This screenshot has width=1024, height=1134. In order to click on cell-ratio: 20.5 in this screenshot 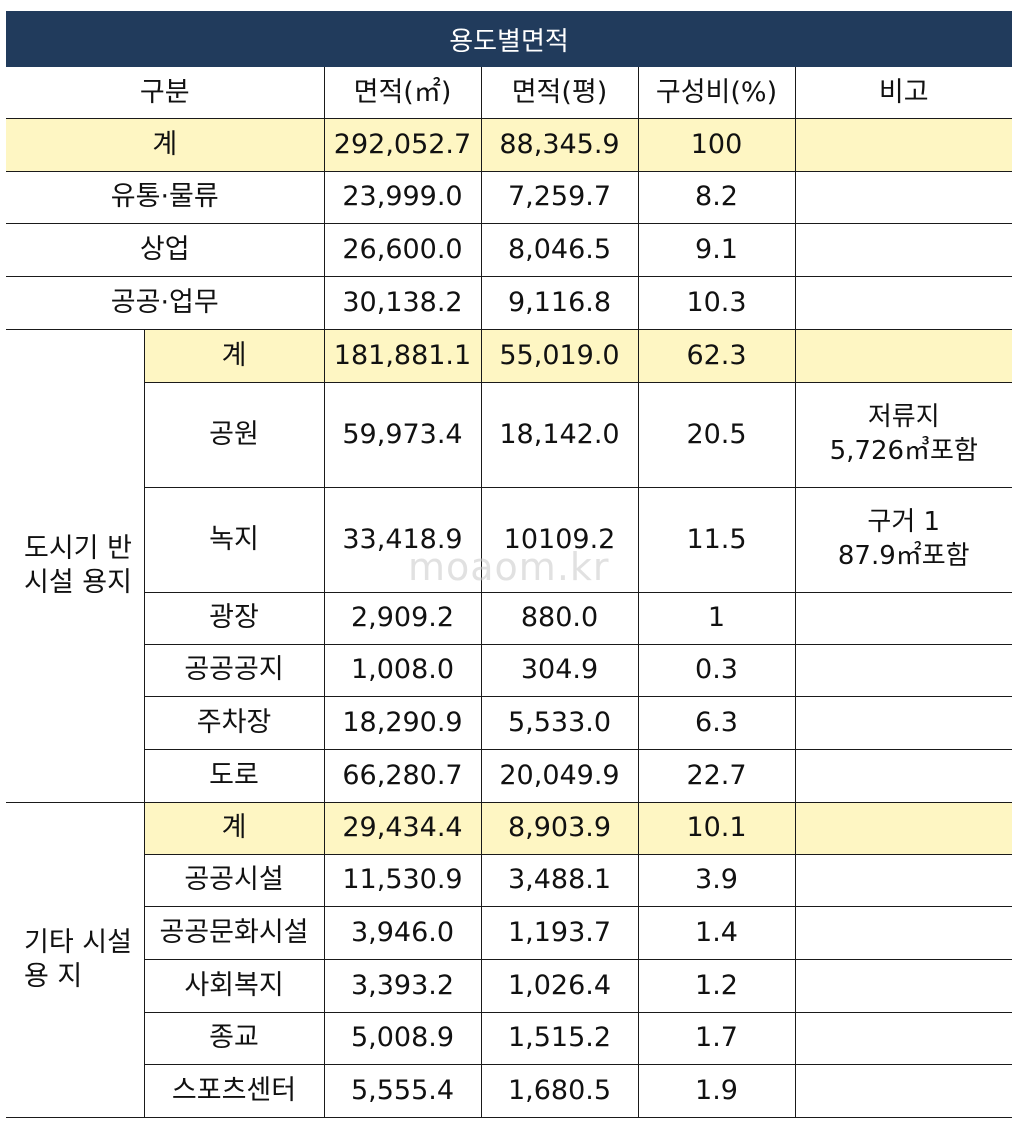, I will do `click(717, 435)`.